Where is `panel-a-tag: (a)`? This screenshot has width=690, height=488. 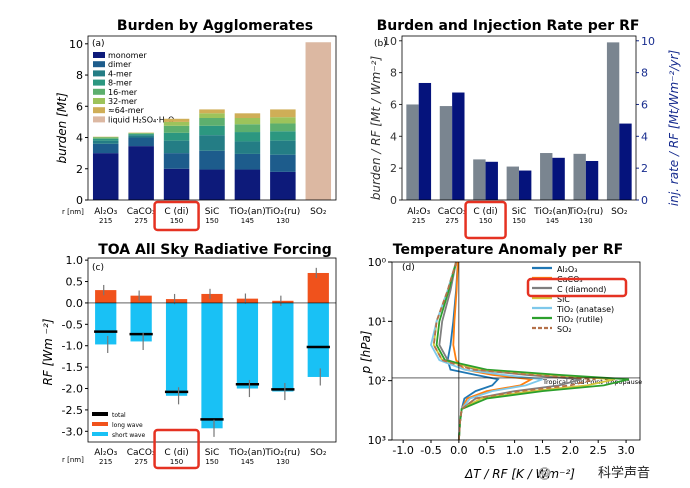 panel-a-tag: (a) is located at coordinates (98, 44).